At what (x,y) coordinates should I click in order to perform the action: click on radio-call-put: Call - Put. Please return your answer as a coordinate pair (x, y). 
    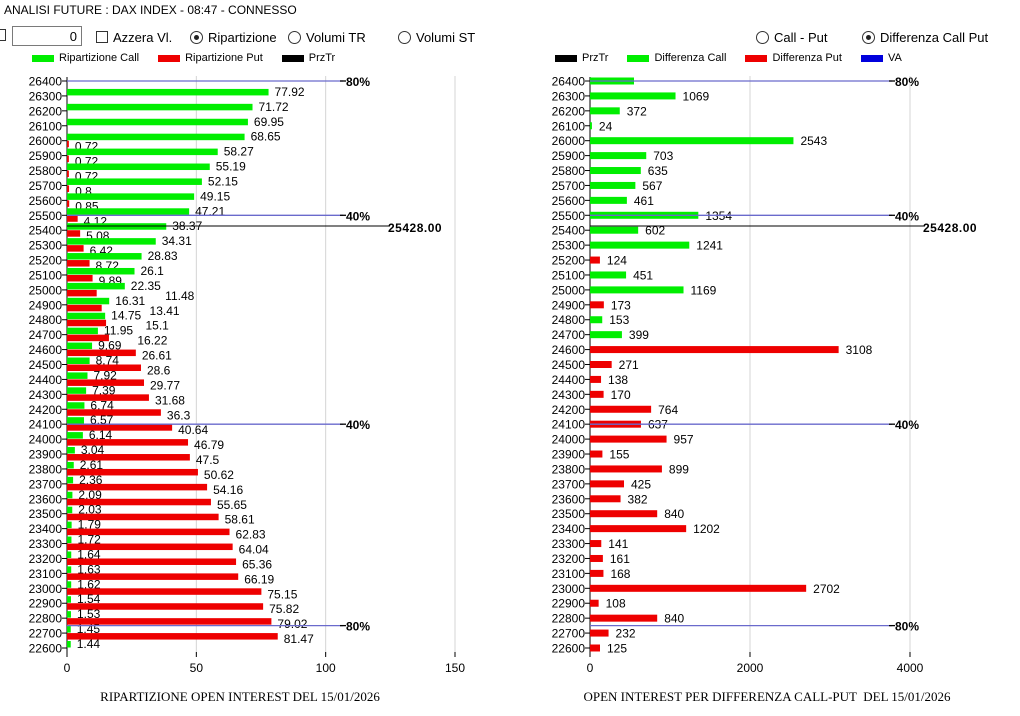
    Looking at the image, I should click on (791, 37).